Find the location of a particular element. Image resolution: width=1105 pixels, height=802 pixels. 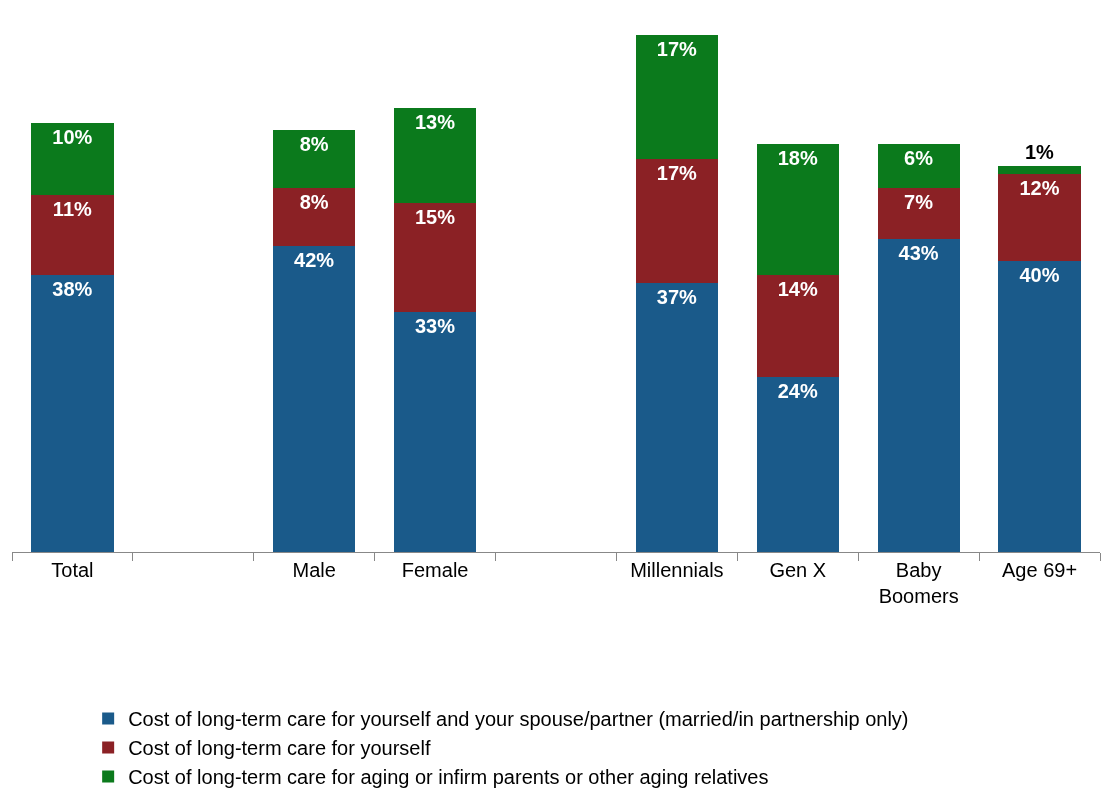

data-label: 7% is located at coordinates (919, 202).